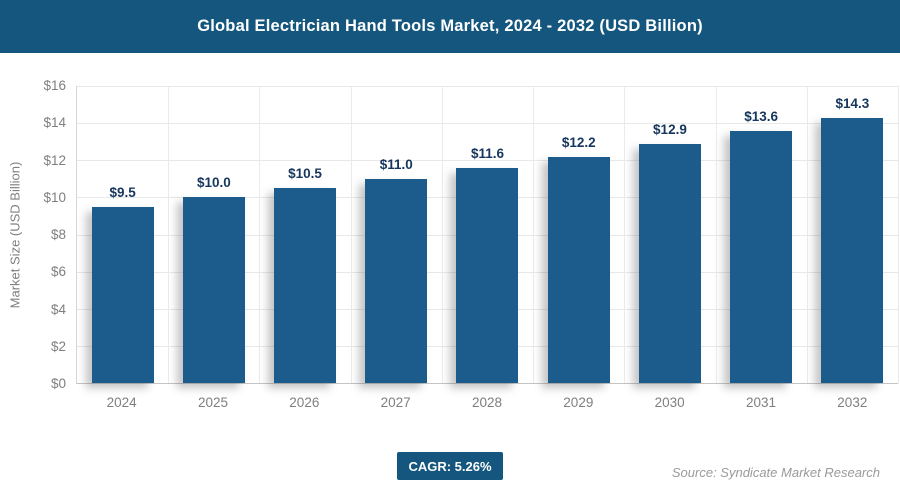 Image resolution: width=900 pixels, height=500 pixels. Describe the element at coordinates (58, 346) in the screenshot. I see `y-tick-label: $2` at that location.